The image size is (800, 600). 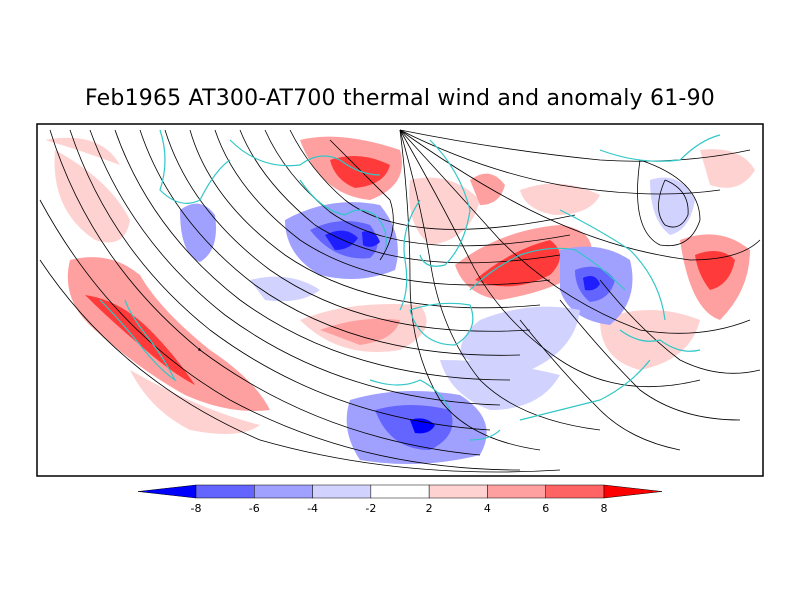 What do you see at coordinates (370, 508) in the screenshot?
I see `colorbar-tick-label: -2` at bounding box center [370, 508].